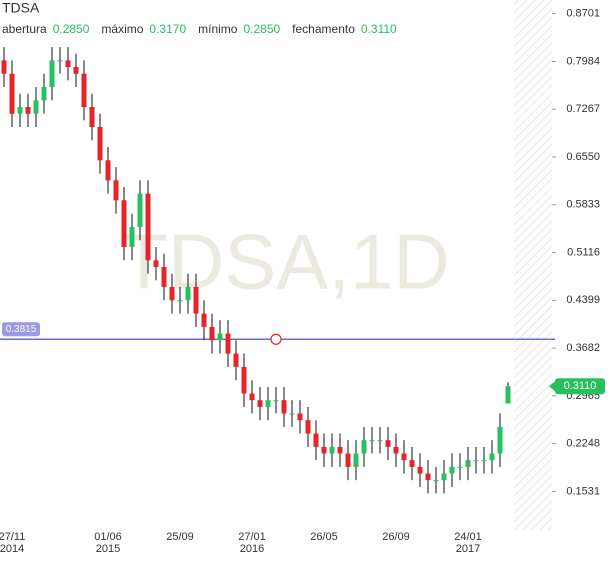 This screenshot has width=610, height=568. I want to click on x-tick-label: 24/01, so click(468, 537).